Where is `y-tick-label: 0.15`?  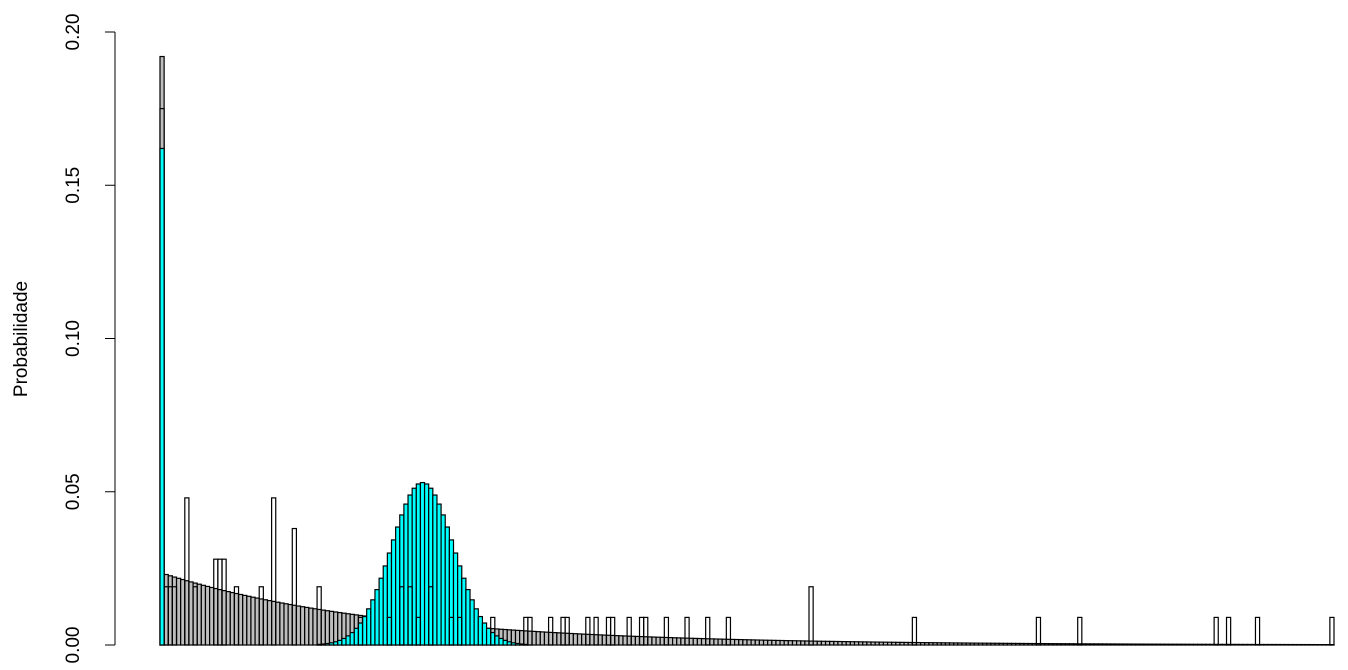 y-tick-label: 0.15 is located at coordinates (73, 185).